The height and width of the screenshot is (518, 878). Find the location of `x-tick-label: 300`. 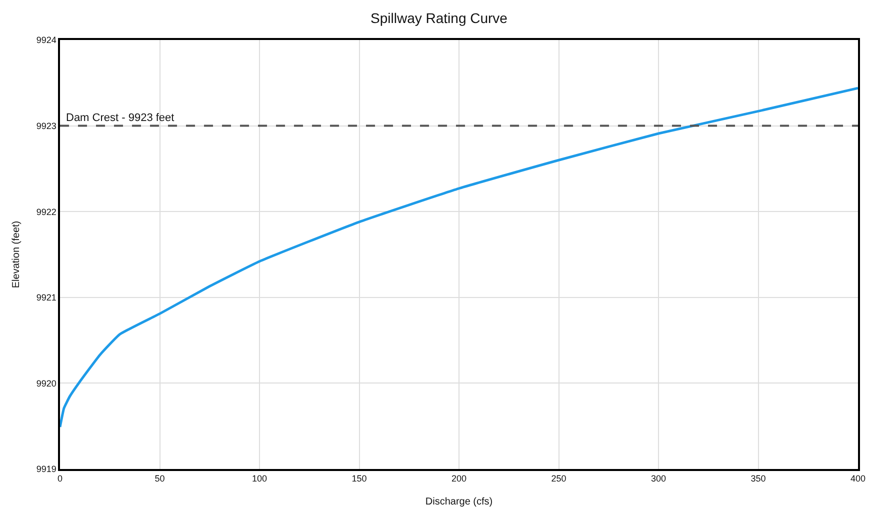

x-tick-label: 300 is located at coordinates (658, 479).